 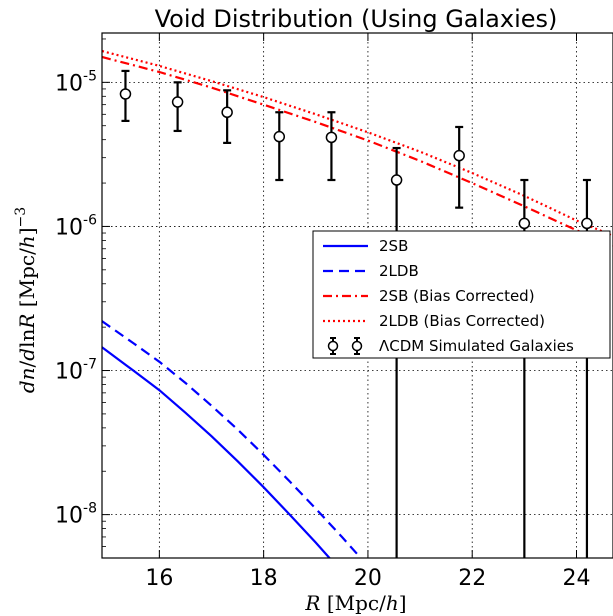 What do you see at coordinates (26, 300) in the screenshot?
I see `y-axis-label: dn/dlnR [Mpc/h]−3` at bounding box center [26, 300].